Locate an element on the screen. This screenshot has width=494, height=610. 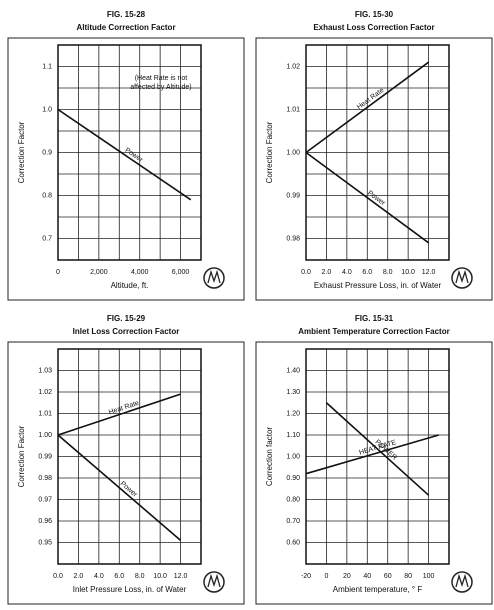
x-tick-label: 60 is located at coordinates (388, 576).